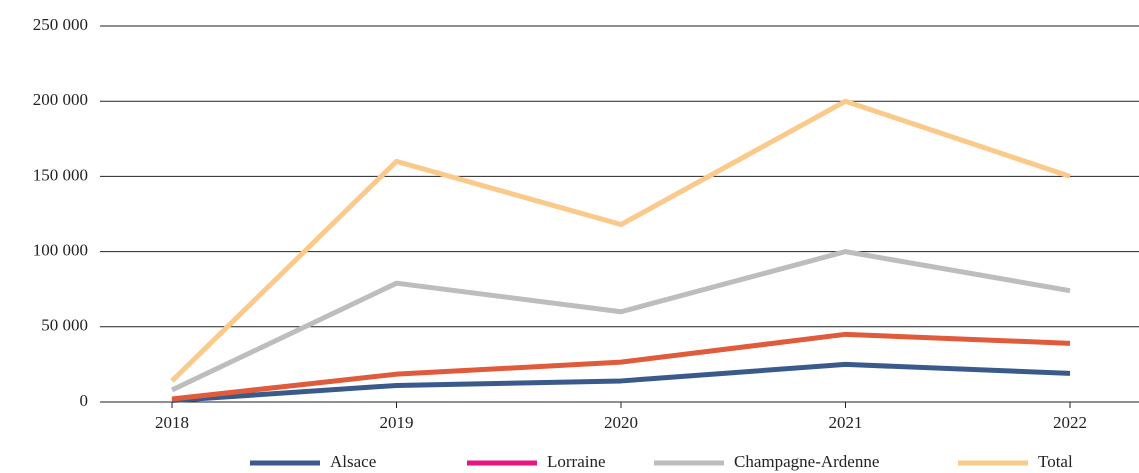  I want to click on legend-label: Total, so click(1055, 461).